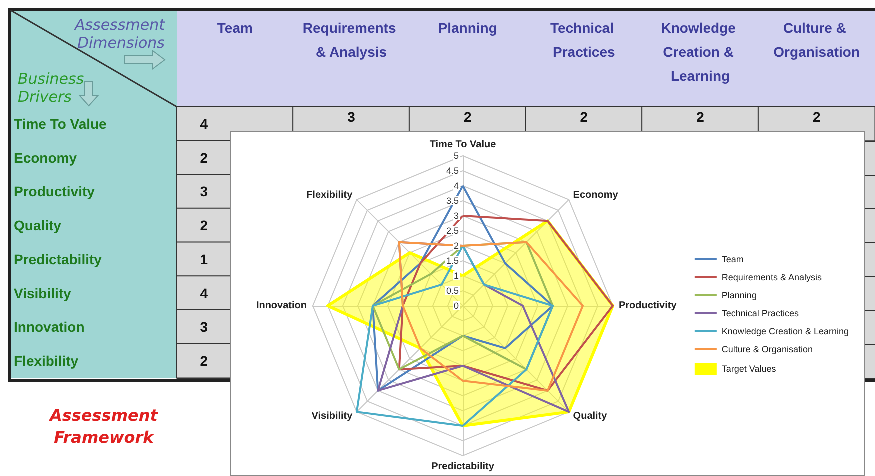 This screenshot has width=875, height=476. I want to click on x-tick-label: Culture & Organisation, so click(817, 40).